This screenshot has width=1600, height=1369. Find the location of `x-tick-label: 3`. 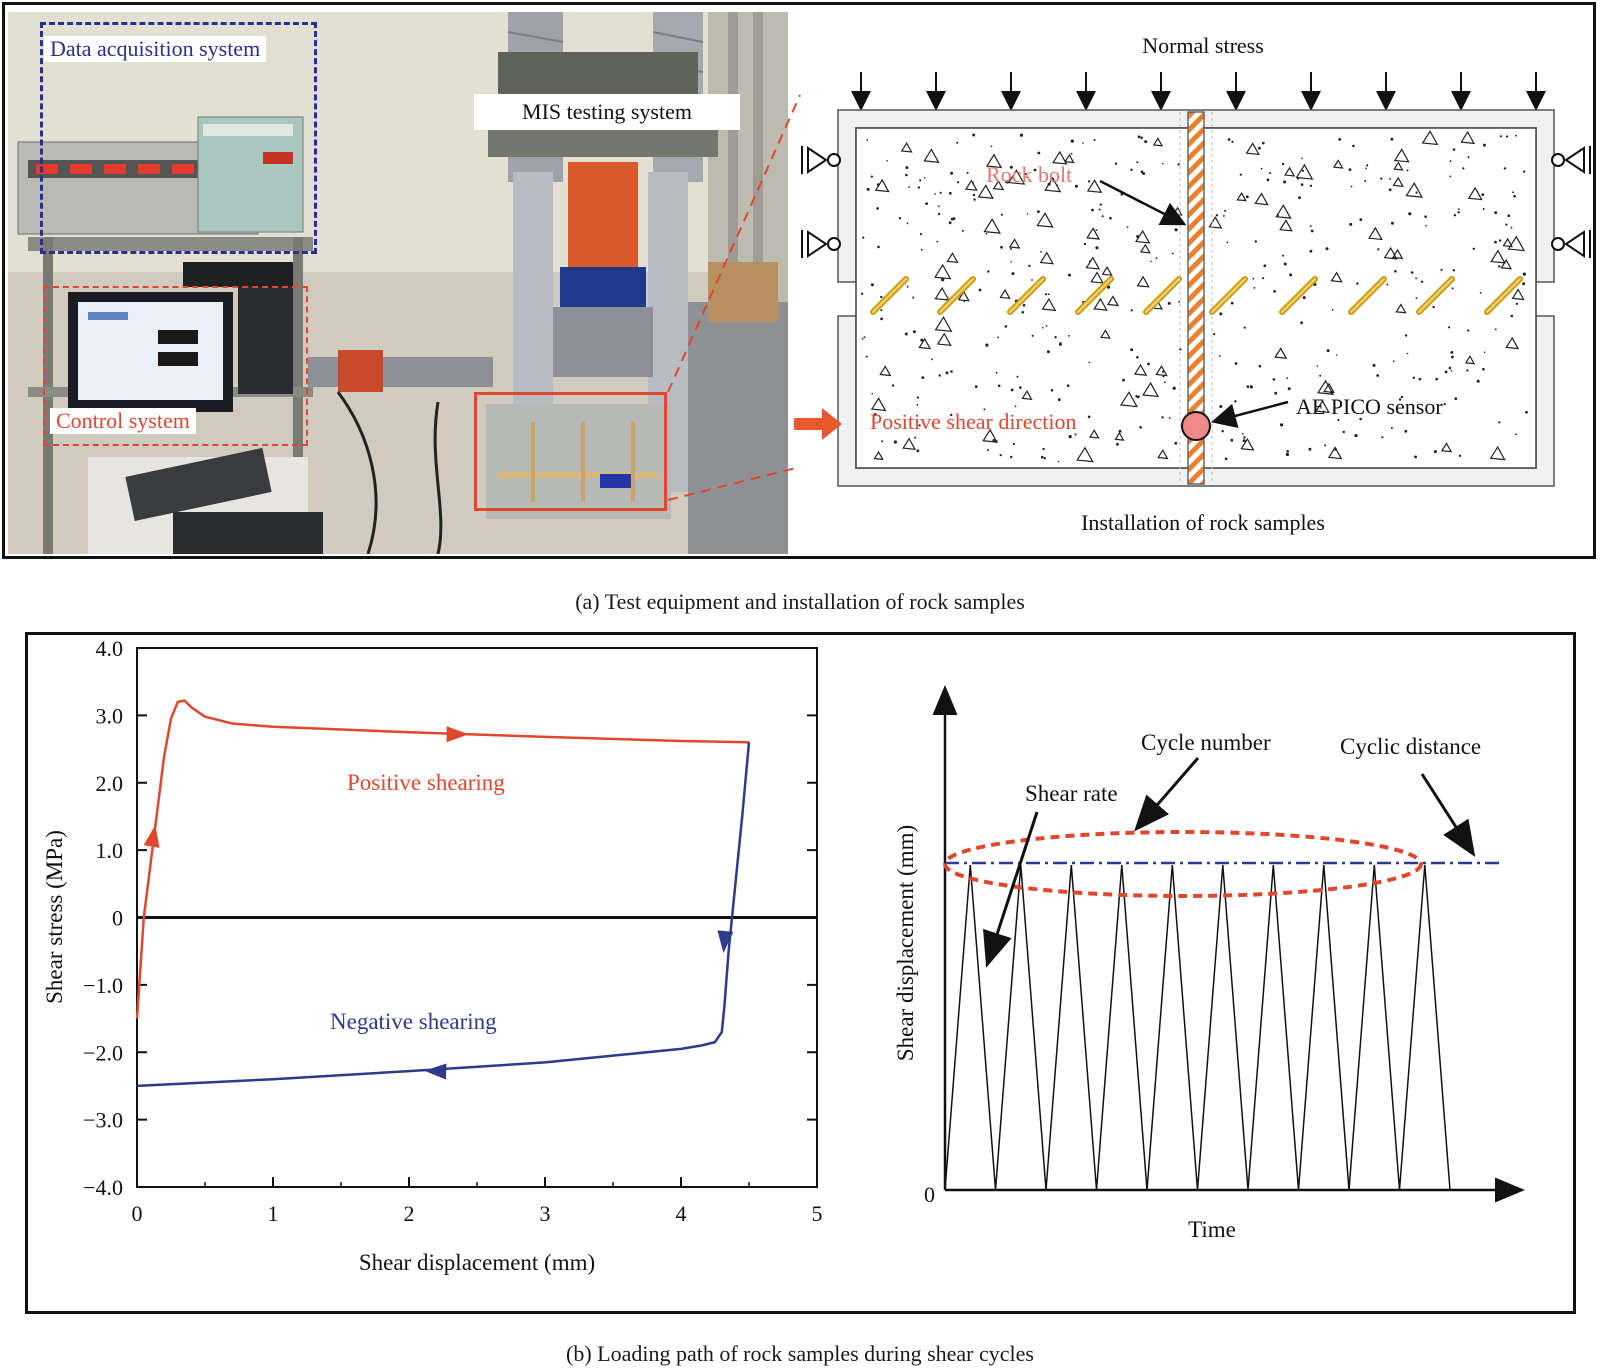

x-tick-label: 3 is located at coordinates (545, 1213).